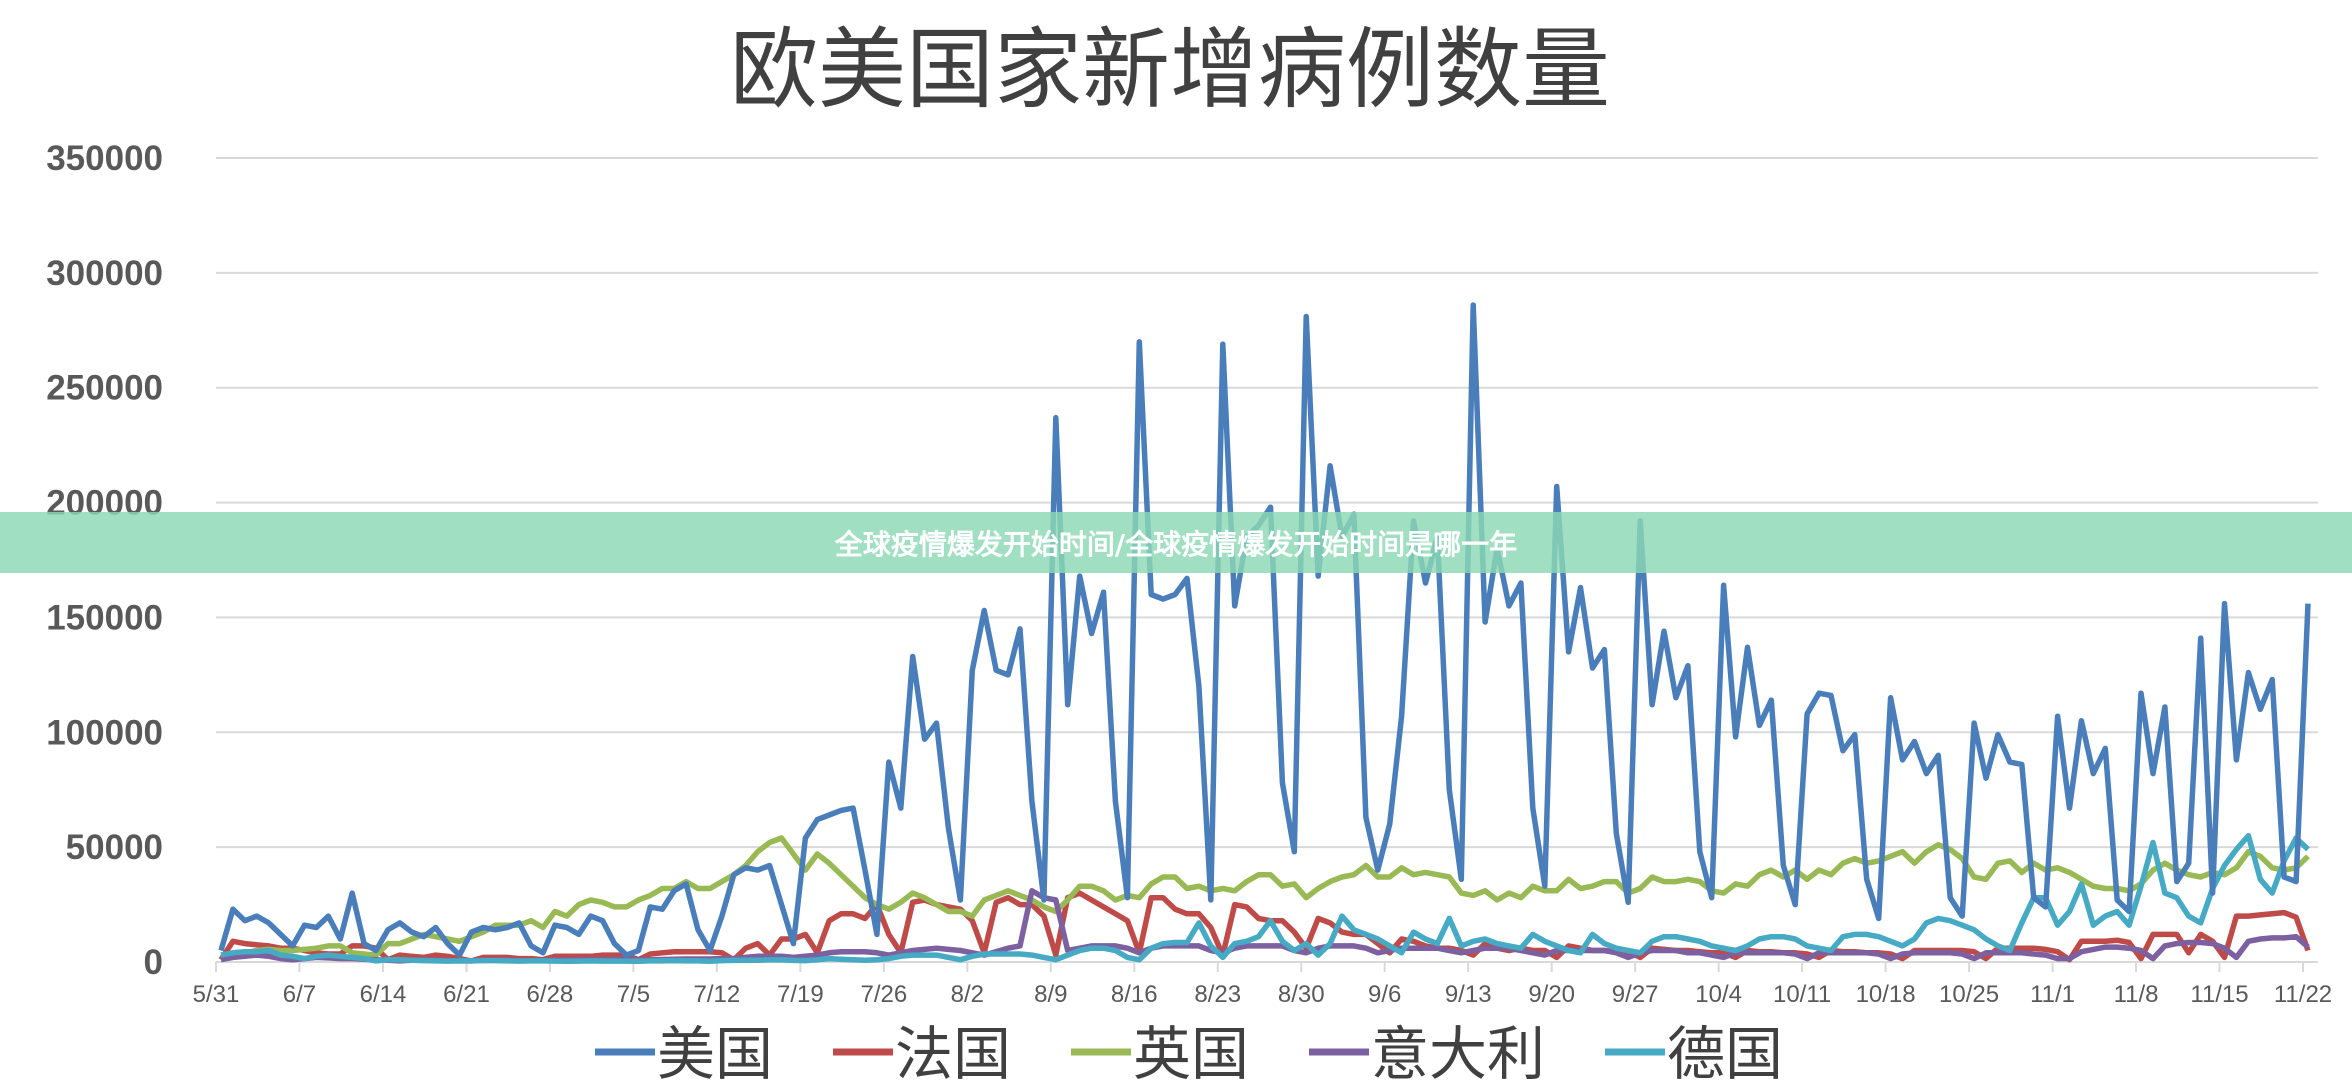 This screenshot has height=1084, width=2352. Describe the element at coordinates (2303, 994) in the screenshot. I see `x-tick-label: 11/22` at that location.